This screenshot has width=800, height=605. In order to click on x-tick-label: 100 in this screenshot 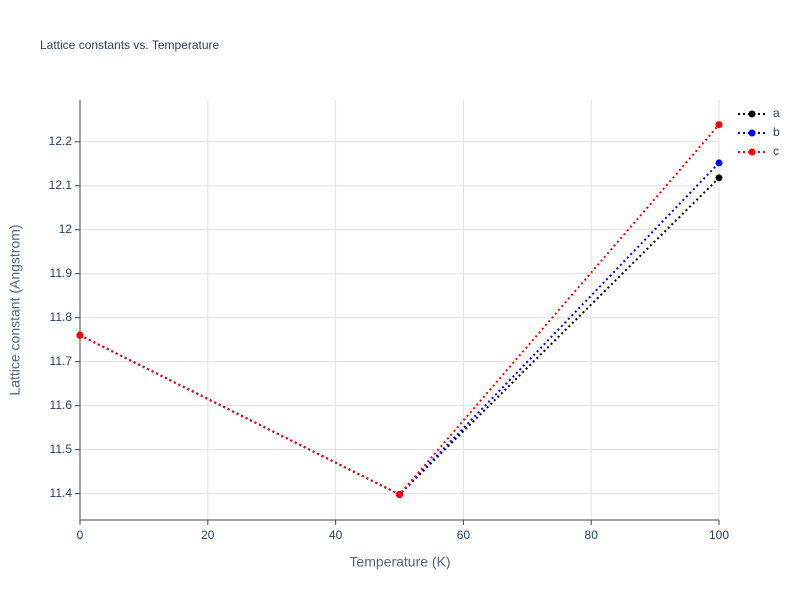, I will do `click(719, 535)`.